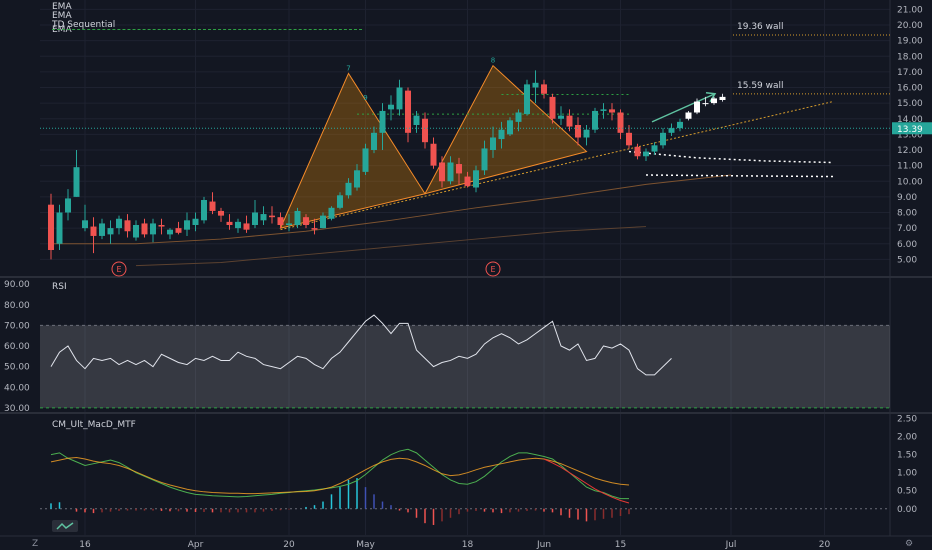 The width and height of the screenshot is (932, 550). I want to click on pattern-triangle-left, so click(352, 150).